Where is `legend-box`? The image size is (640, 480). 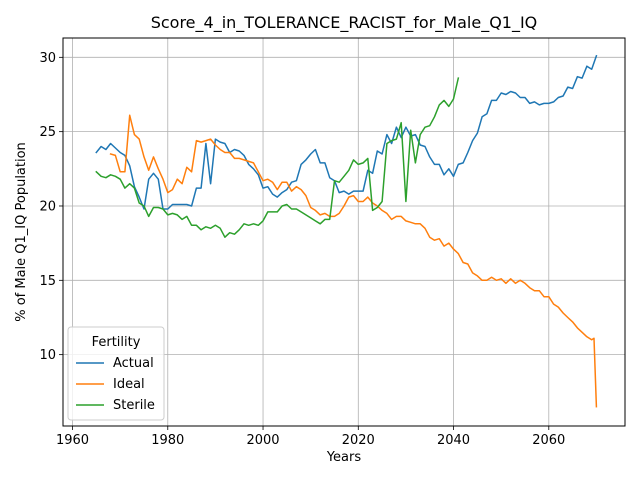
legend-box is located at coordinates (116, 373).